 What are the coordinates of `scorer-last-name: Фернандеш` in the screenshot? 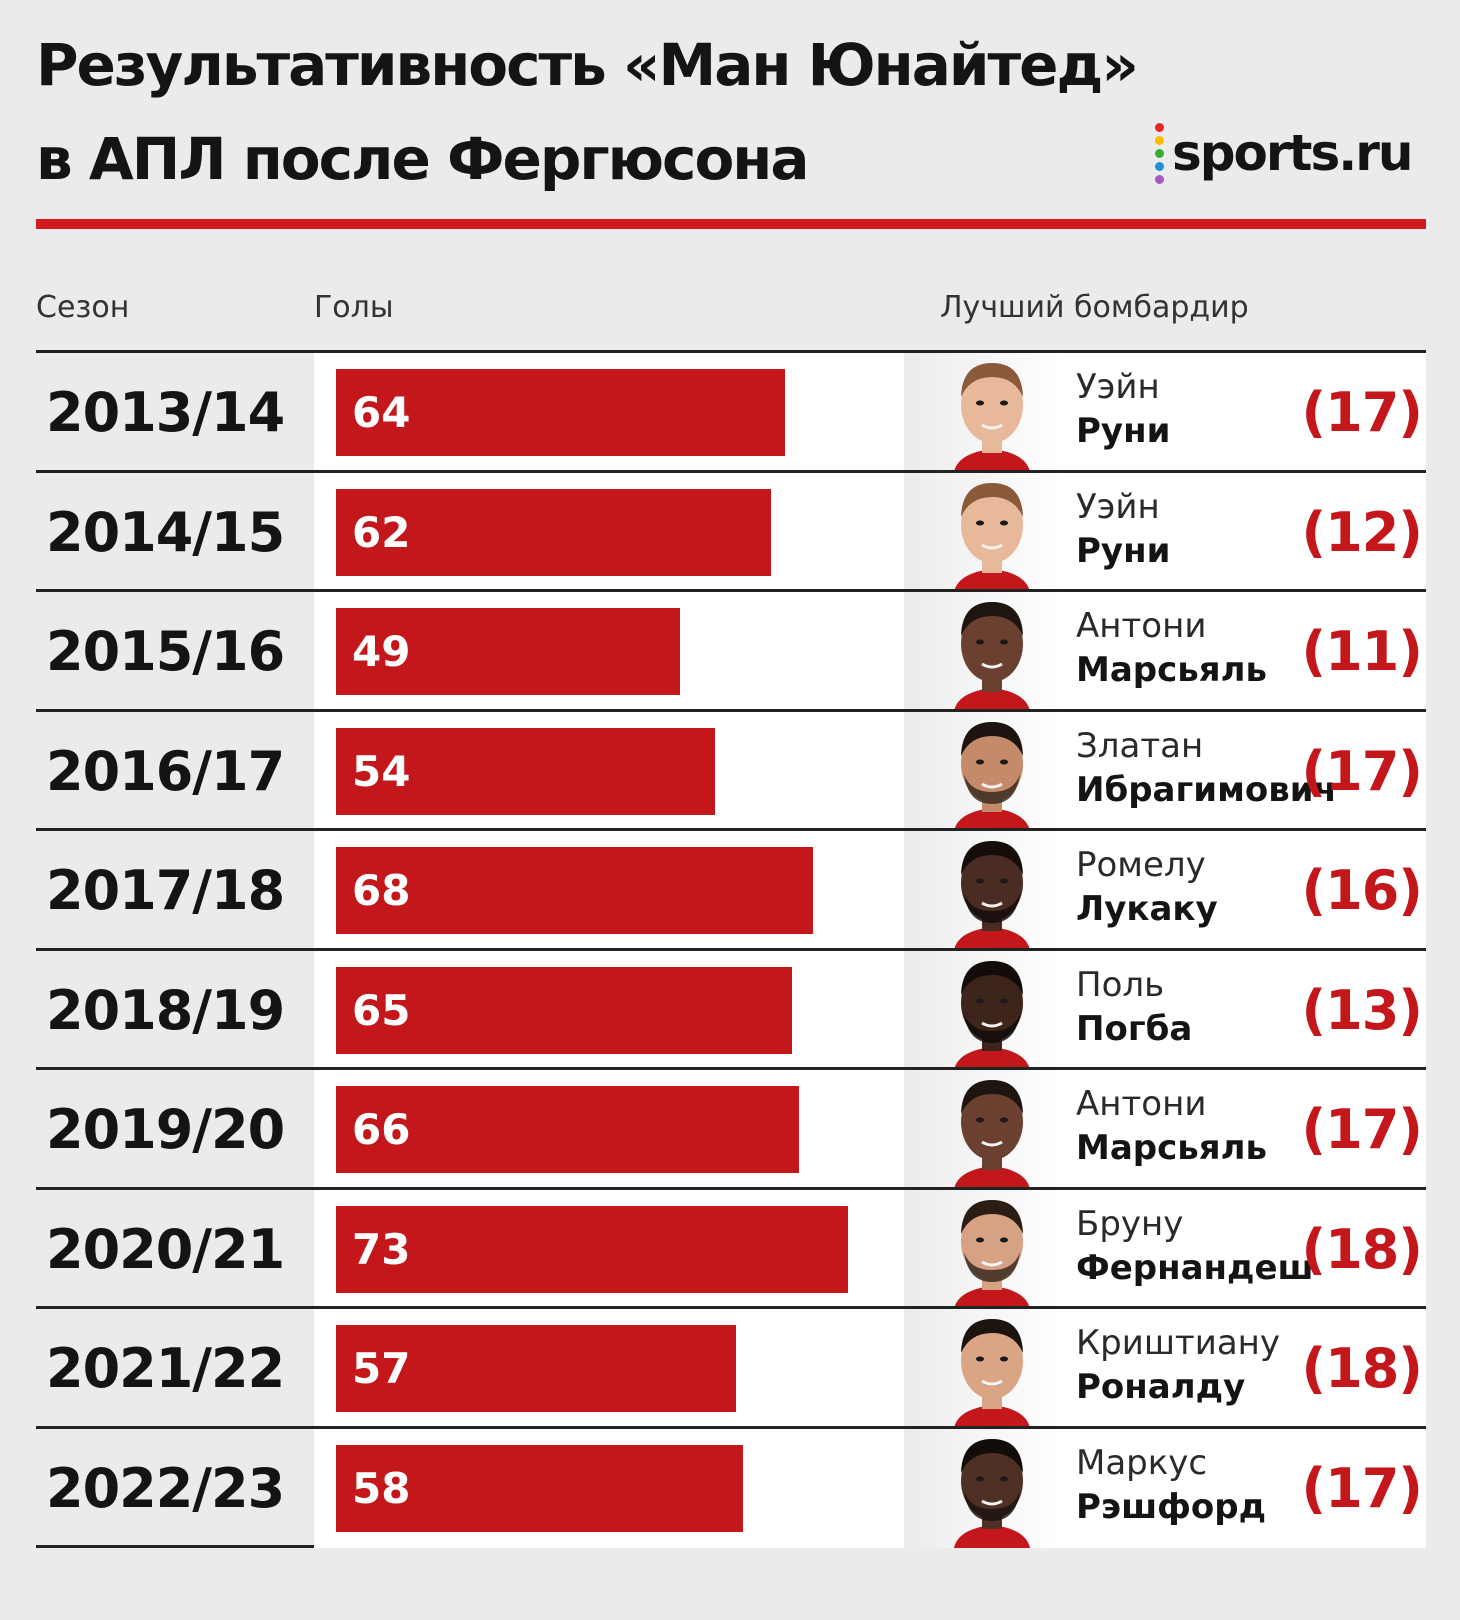 It's located at (1195, 1267).